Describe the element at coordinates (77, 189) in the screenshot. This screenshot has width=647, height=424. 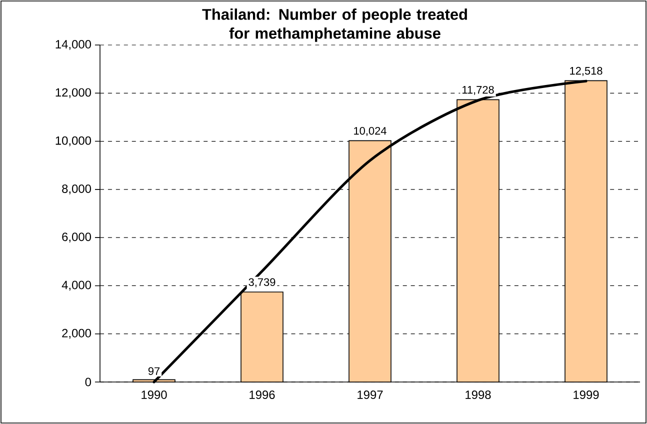
I see `y-tick-label: 8,000` at that location.